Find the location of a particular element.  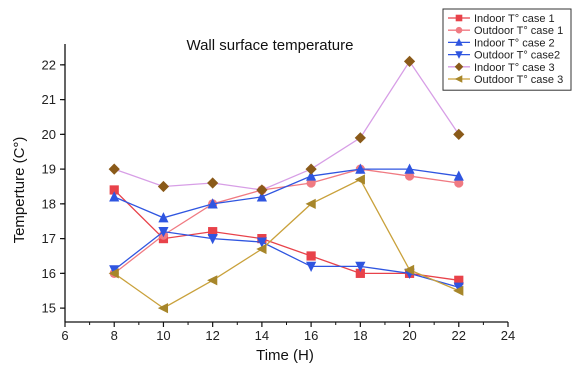

x-tick-label: 6 is located at coordinates (64, 335).